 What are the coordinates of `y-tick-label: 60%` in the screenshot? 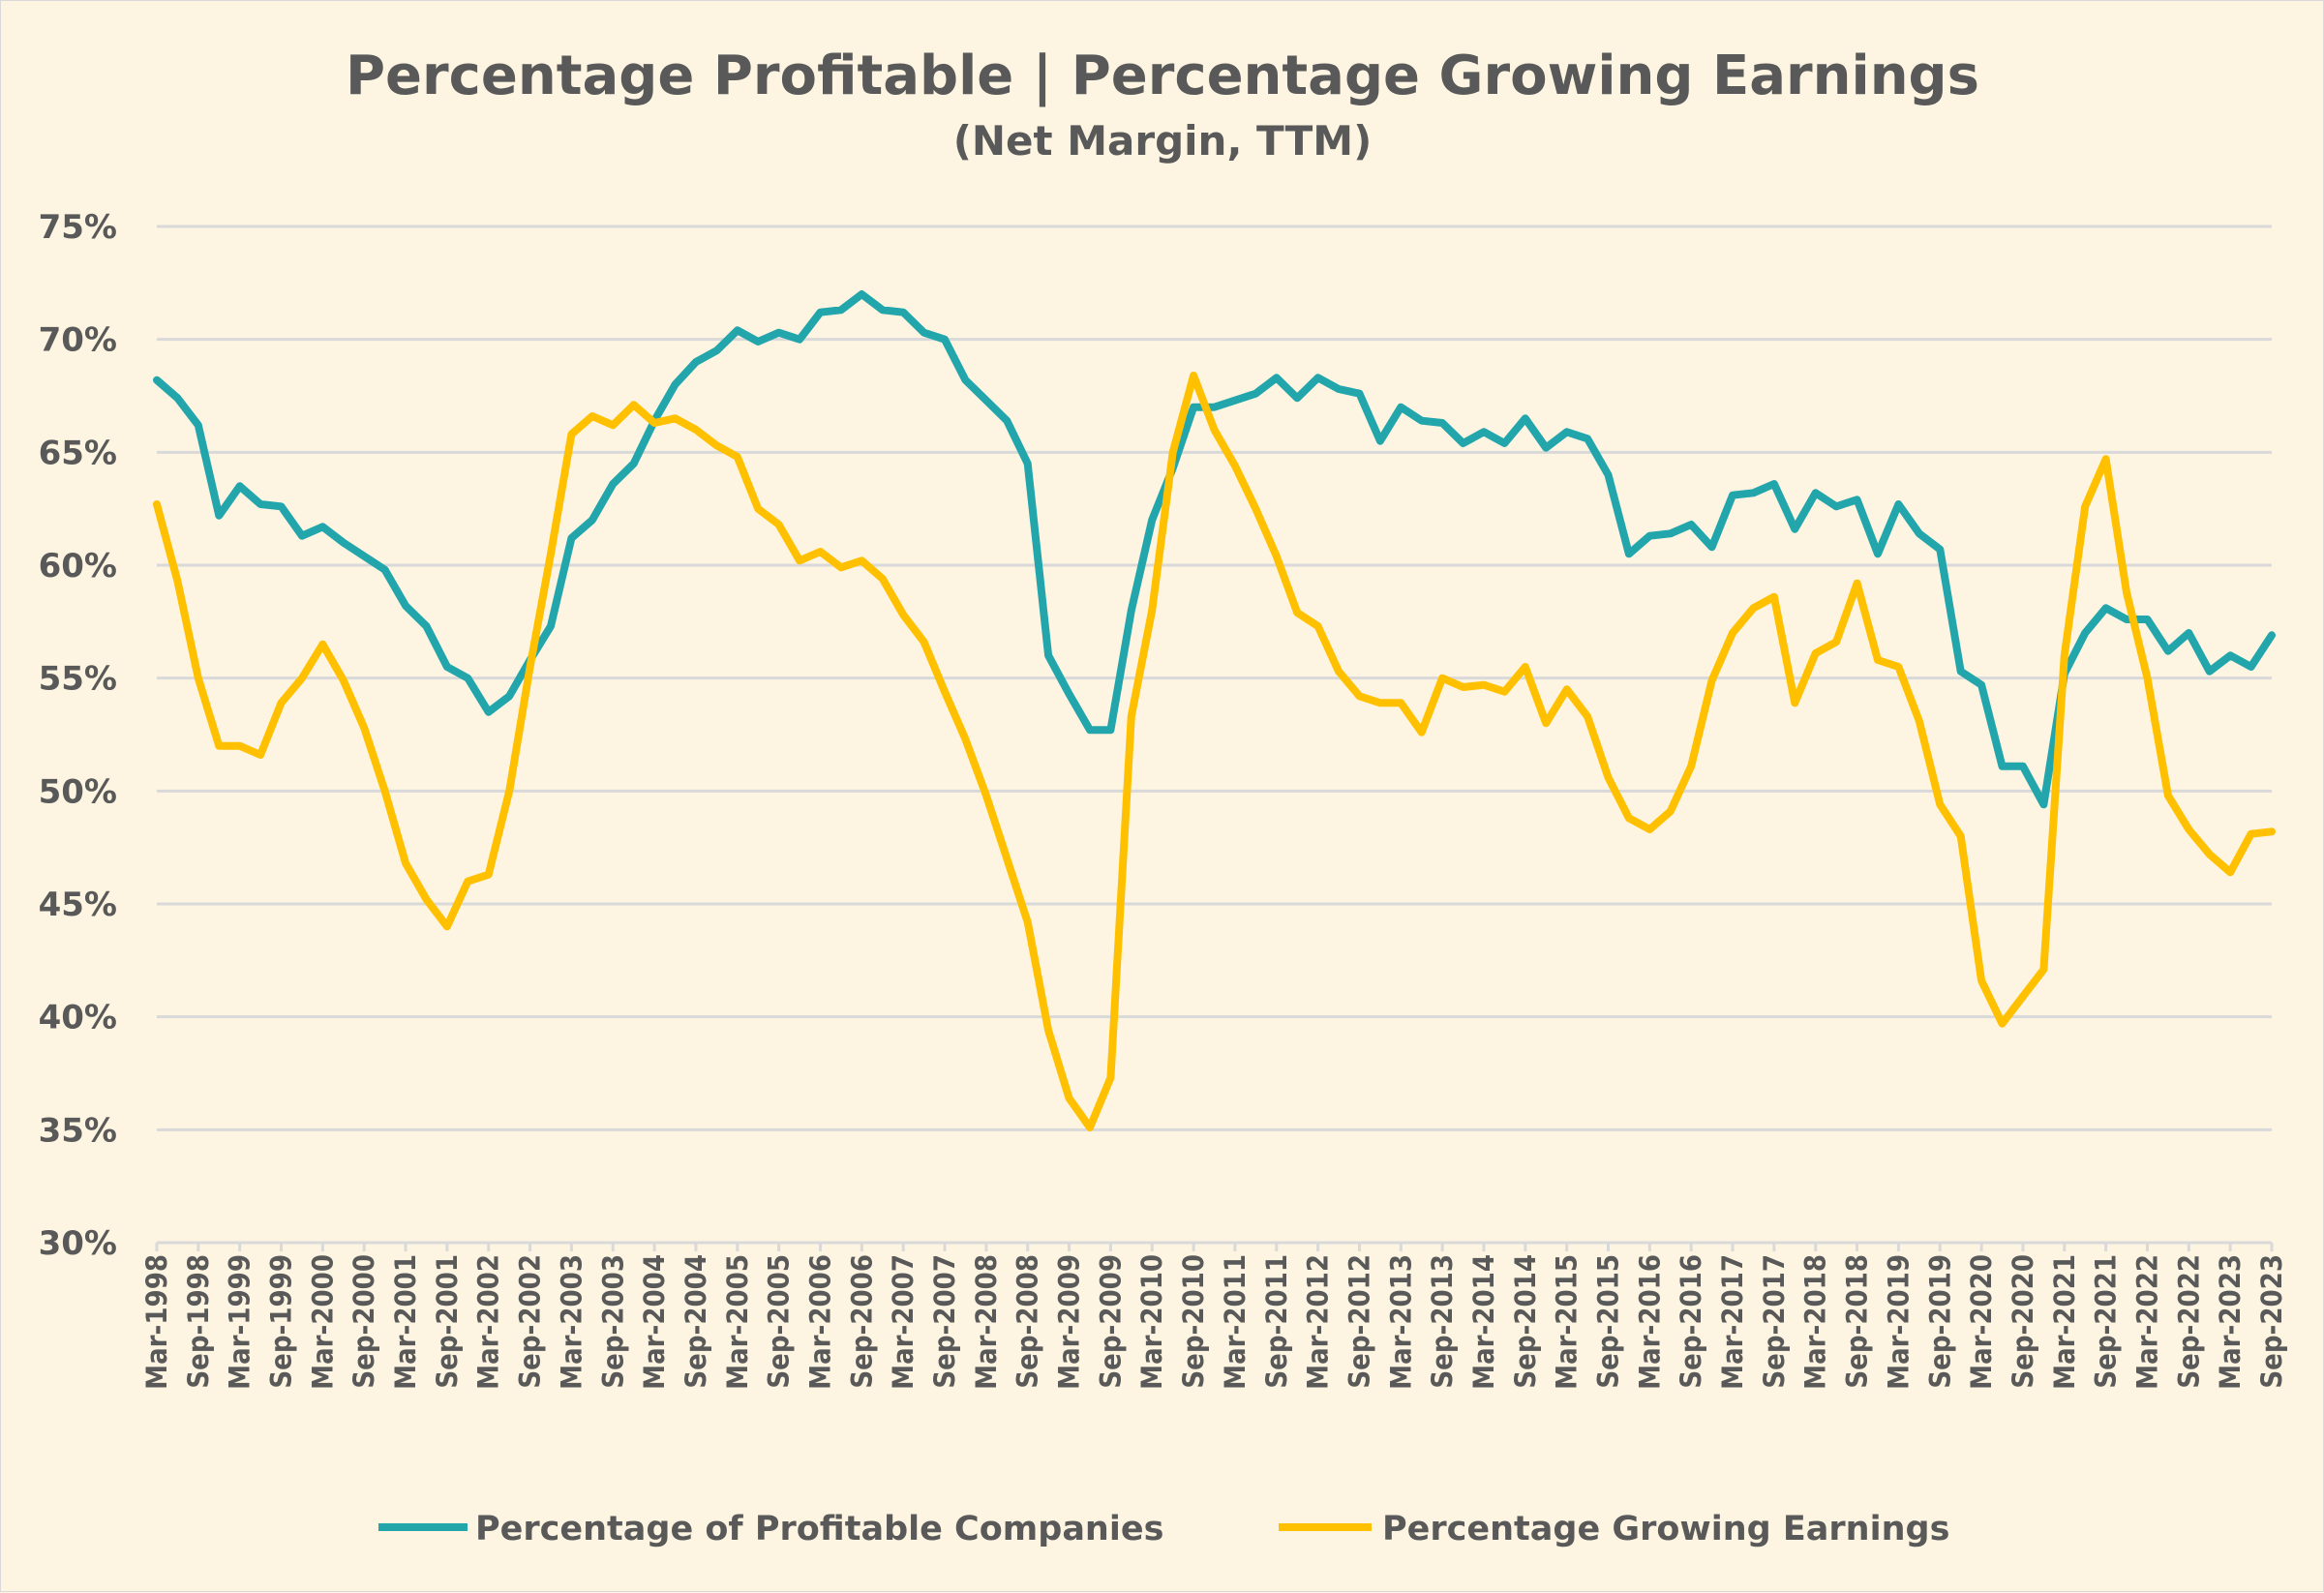 It's located at (78, 566).